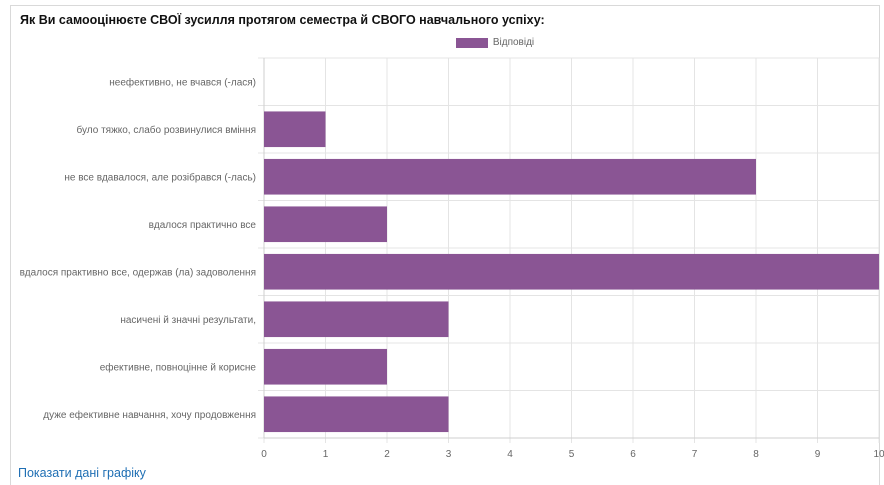 Image resolution: width=884 pixels, height=485 pixels. Describe the element at coordinates (326, 454) in the screenshot. I see `x-tick-label: 1` at that location.